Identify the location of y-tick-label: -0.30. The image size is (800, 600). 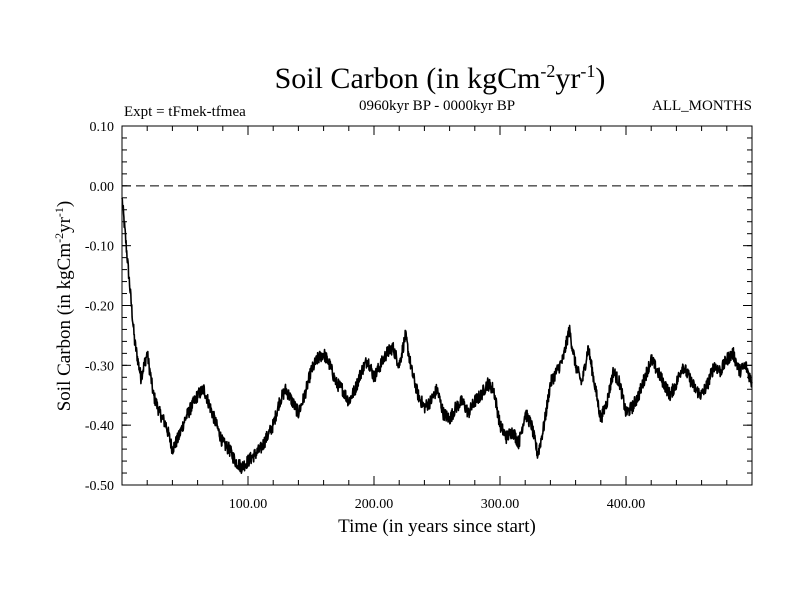
(99, 366).